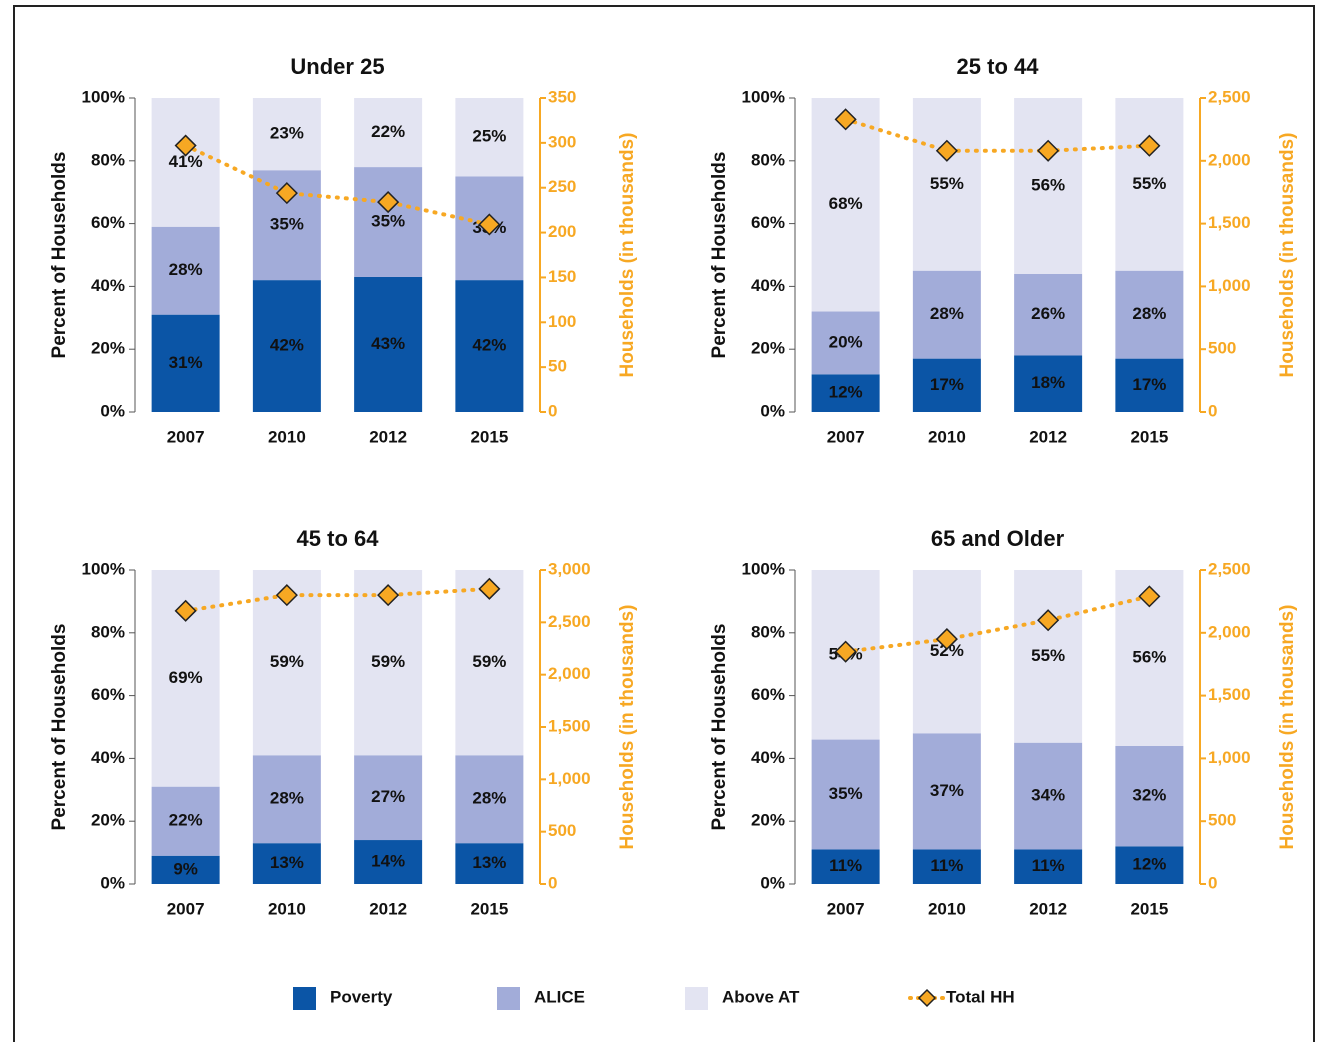 This screenshot has height=1042, width=1321. Describe the element at coordinates (388, 861) in the screenshot. I see `data-label: 14%` at that location.